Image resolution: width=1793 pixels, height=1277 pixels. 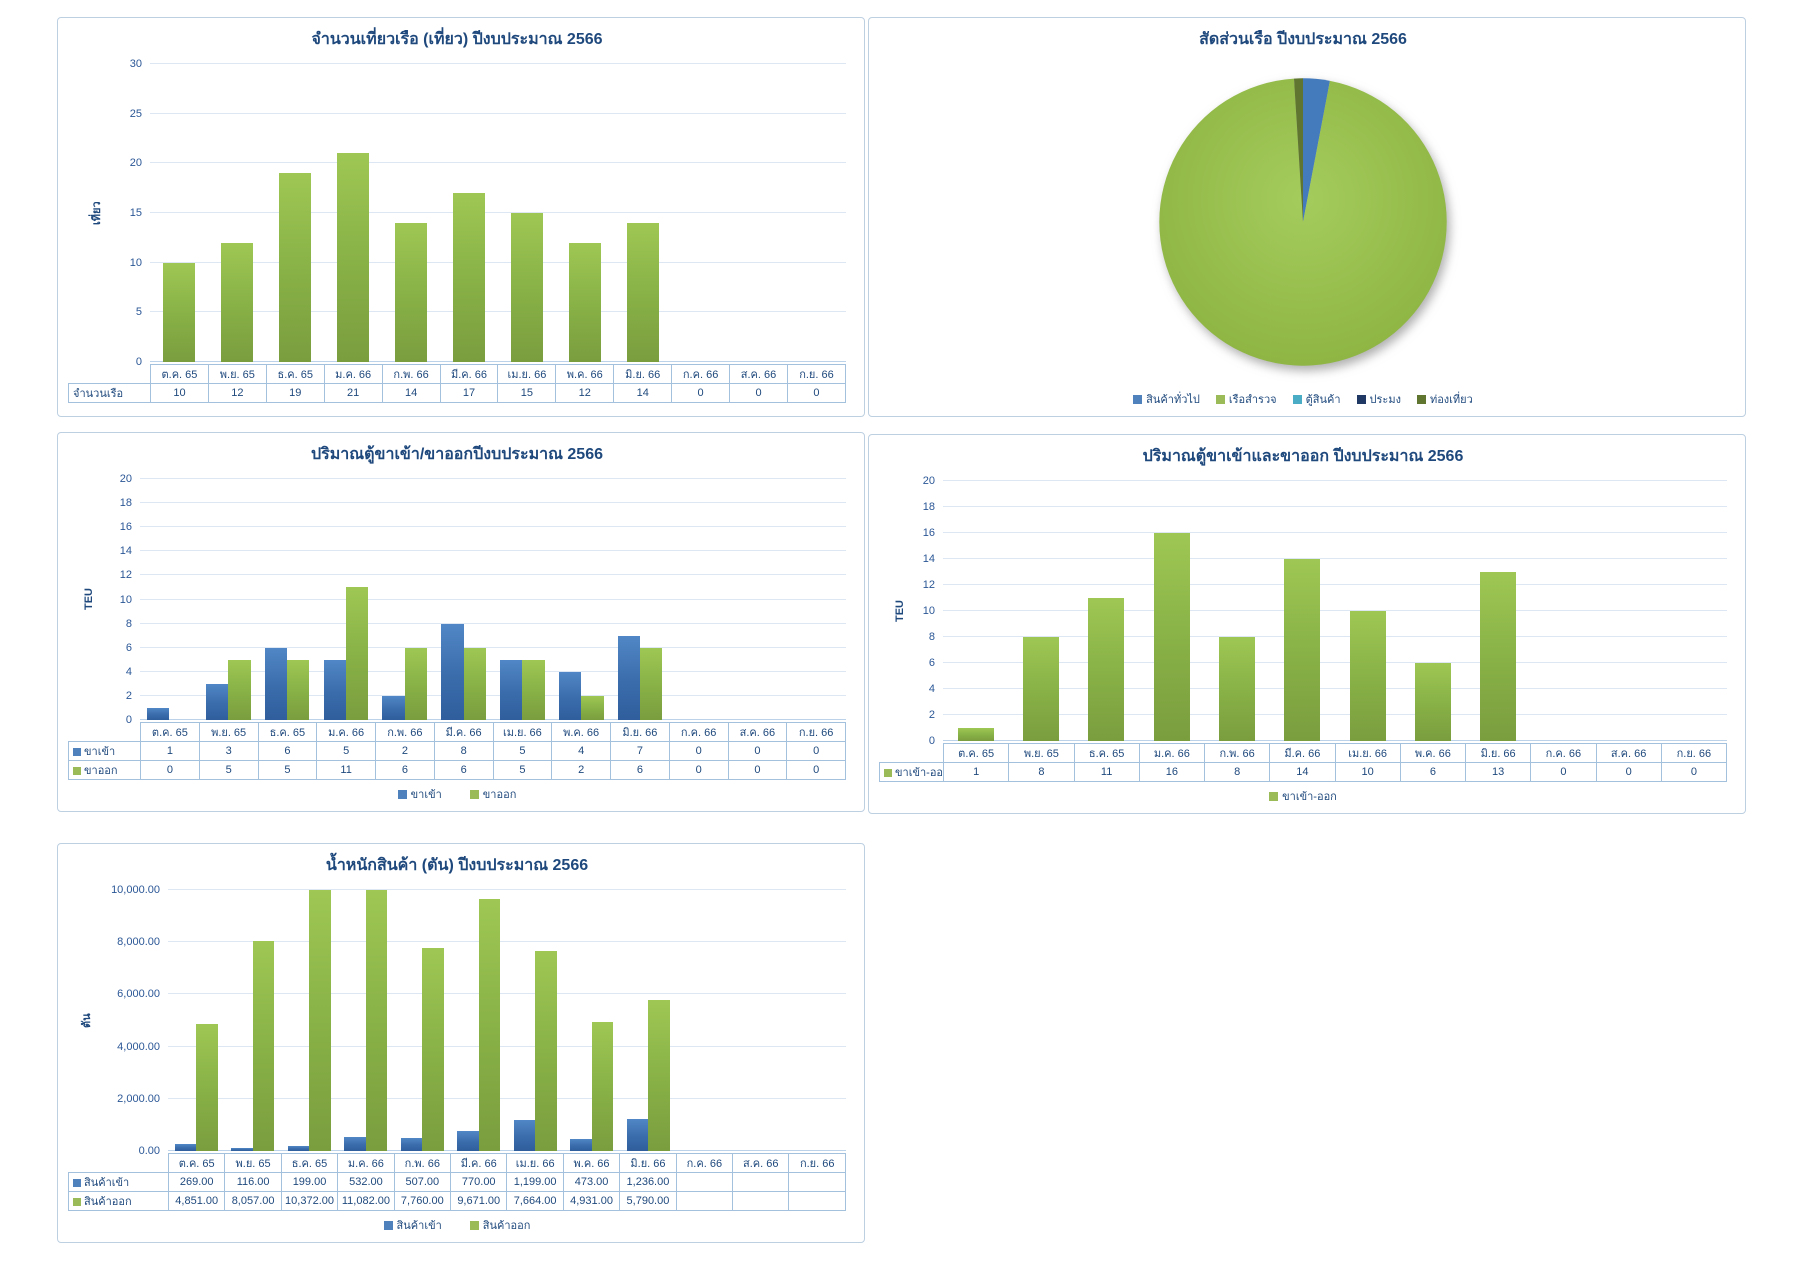 What do you see at coordinates (170, 751) in the screenshot?
I see `value-cell: 1` at bounding box center [170, 751].